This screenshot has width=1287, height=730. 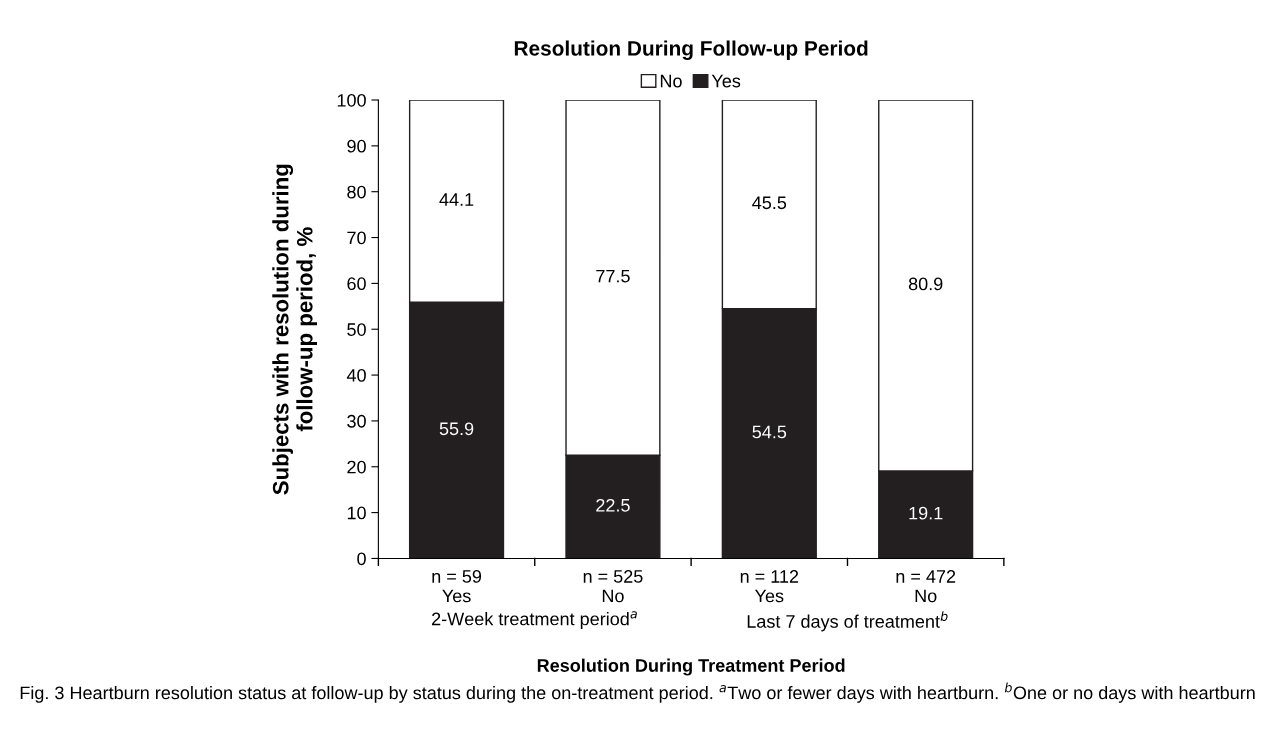 What do you see at coordinates (691, 50) in the screenshot?
I see `chart-title: Resolution During Follow-up Period` at bounding box center [691, 50].